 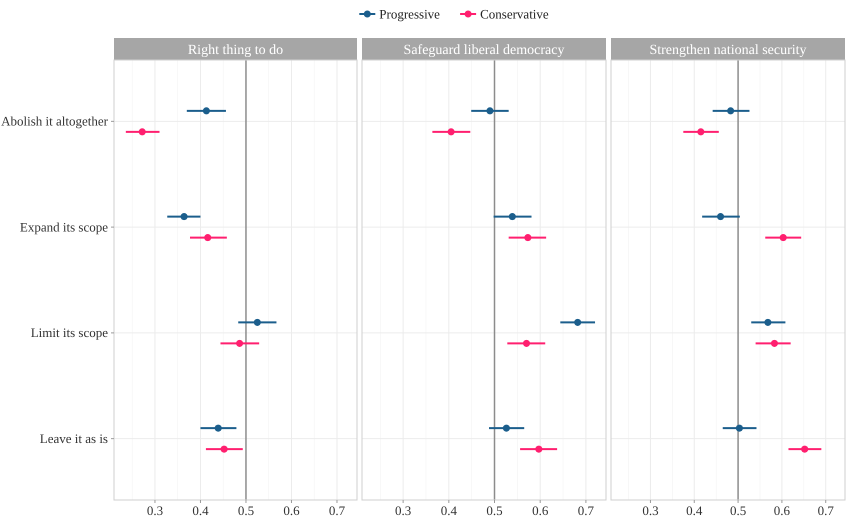 What do you see at coordinates (728, 50) in the screenshot?
I see `chart-title: Strengthen national security` at bounding box center [728, 50].